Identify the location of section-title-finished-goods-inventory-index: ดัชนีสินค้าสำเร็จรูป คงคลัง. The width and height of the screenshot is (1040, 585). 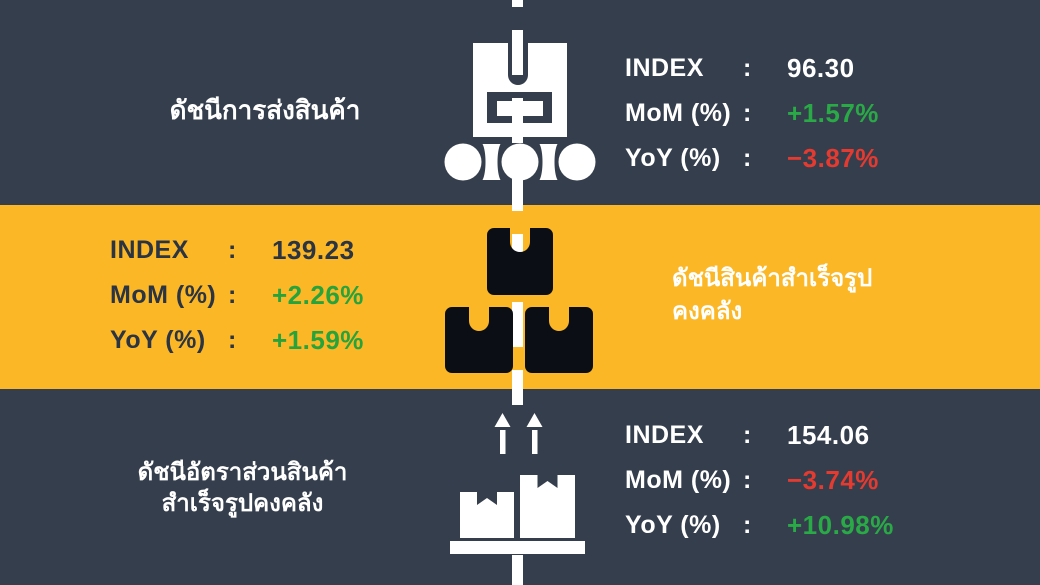
(832, 295).